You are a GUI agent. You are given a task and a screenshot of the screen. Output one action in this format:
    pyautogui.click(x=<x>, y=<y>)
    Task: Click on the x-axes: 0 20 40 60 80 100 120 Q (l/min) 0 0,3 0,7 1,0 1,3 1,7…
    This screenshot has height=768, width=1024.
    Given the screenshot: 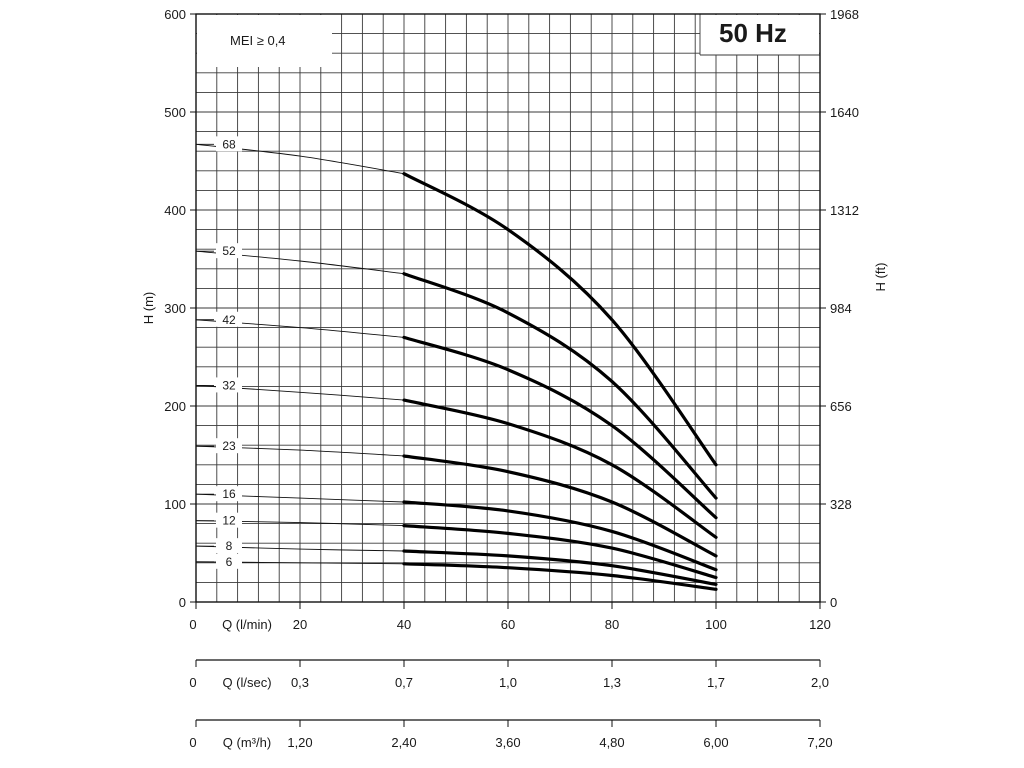 What is the action you would take?
    pyautogui.click(x=511, y=676)
    